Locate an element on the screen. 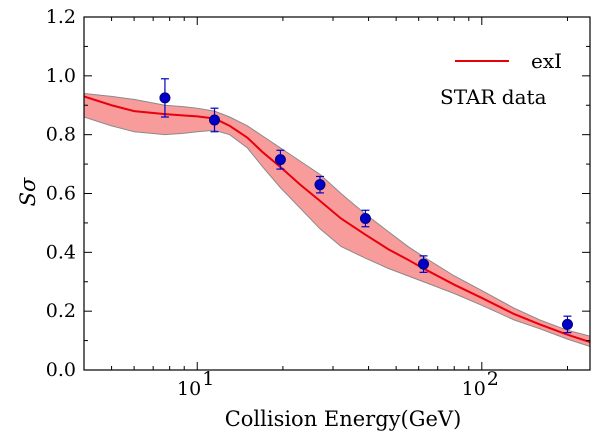 The image size is (591, 434). x-tick-exponent: 1 is located at coordinates (208, 379).